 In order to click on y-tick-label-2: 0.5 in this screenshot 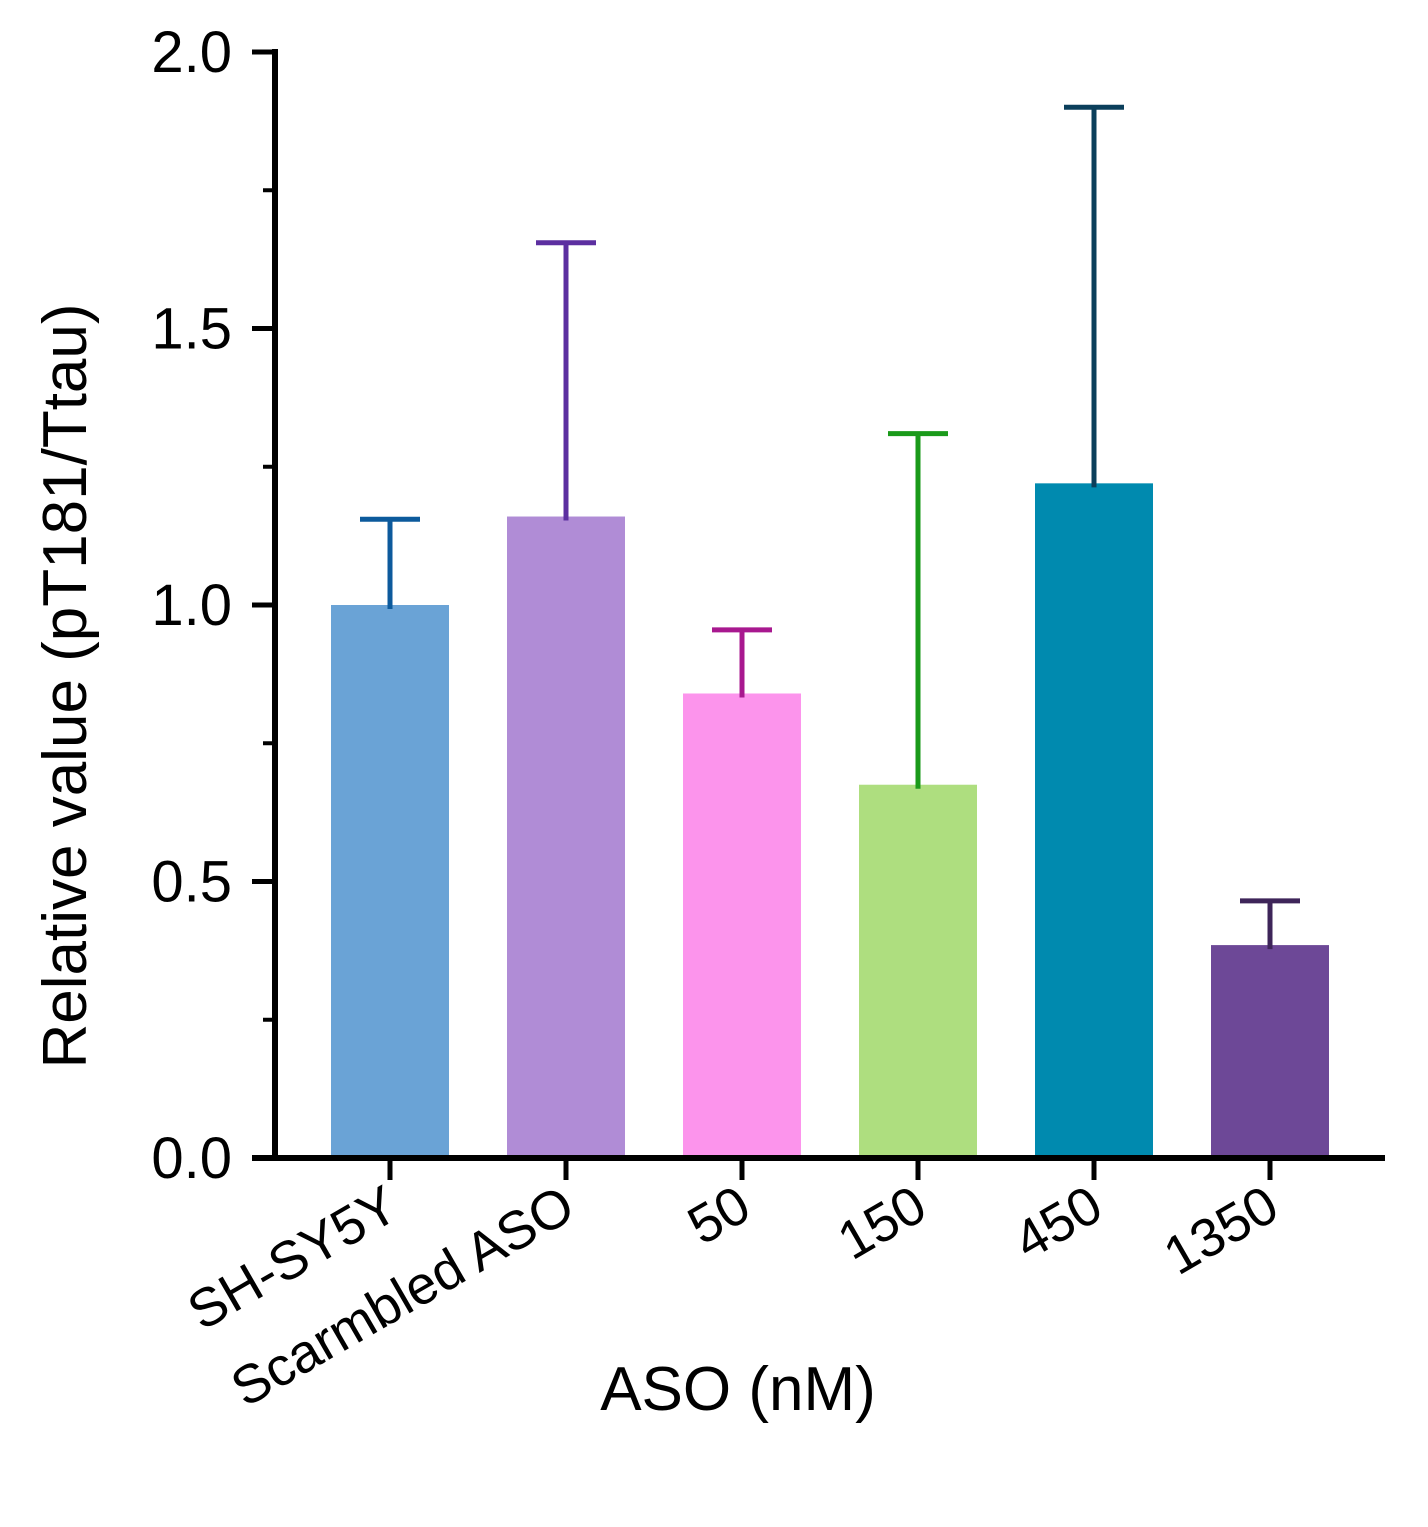, I will do `click(191, 882)`.